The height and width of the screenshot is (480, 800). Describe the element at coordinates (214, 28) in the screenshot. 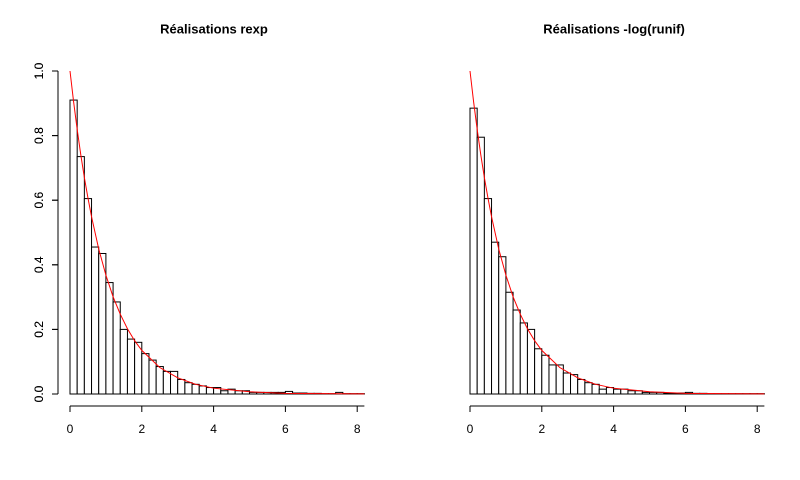

I see `chart-title: Réalisations rexp` at that location.